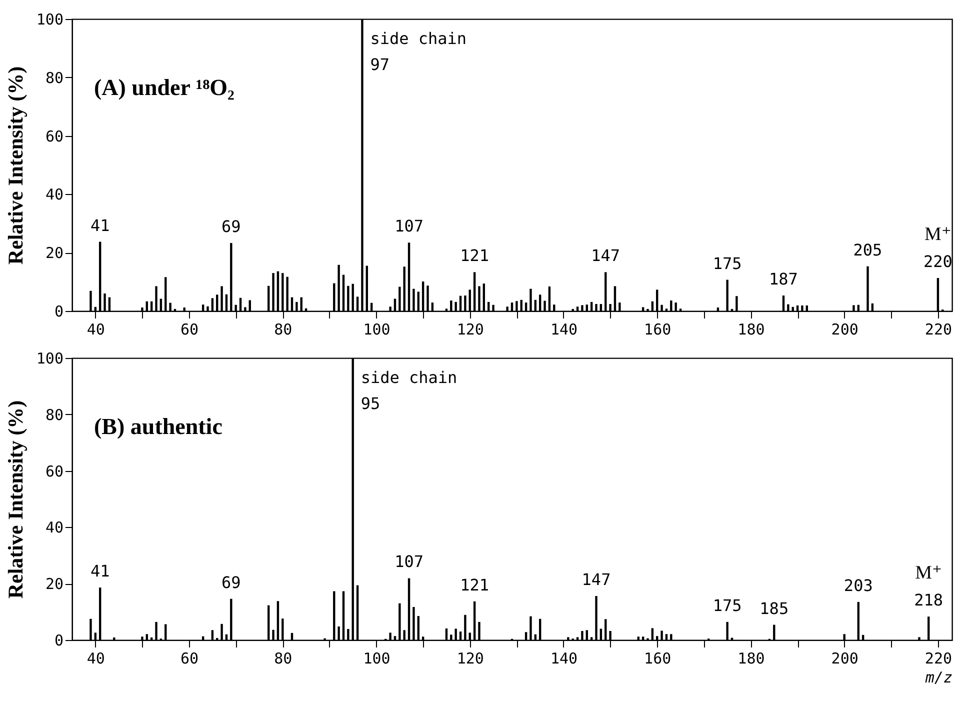 The height and width of the screenshot is (724, 978). I want to click on annotation: 203, so click(858, 585).